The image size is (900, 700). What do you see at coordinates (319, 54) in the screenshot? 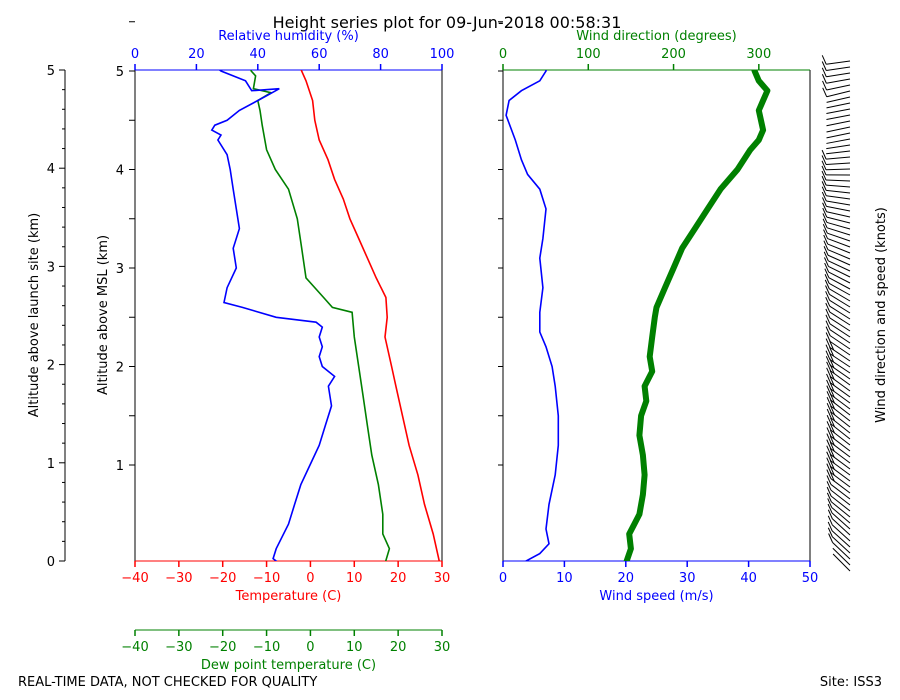
I see `rh-tick-label: 60` at bounding box center [319, 54].